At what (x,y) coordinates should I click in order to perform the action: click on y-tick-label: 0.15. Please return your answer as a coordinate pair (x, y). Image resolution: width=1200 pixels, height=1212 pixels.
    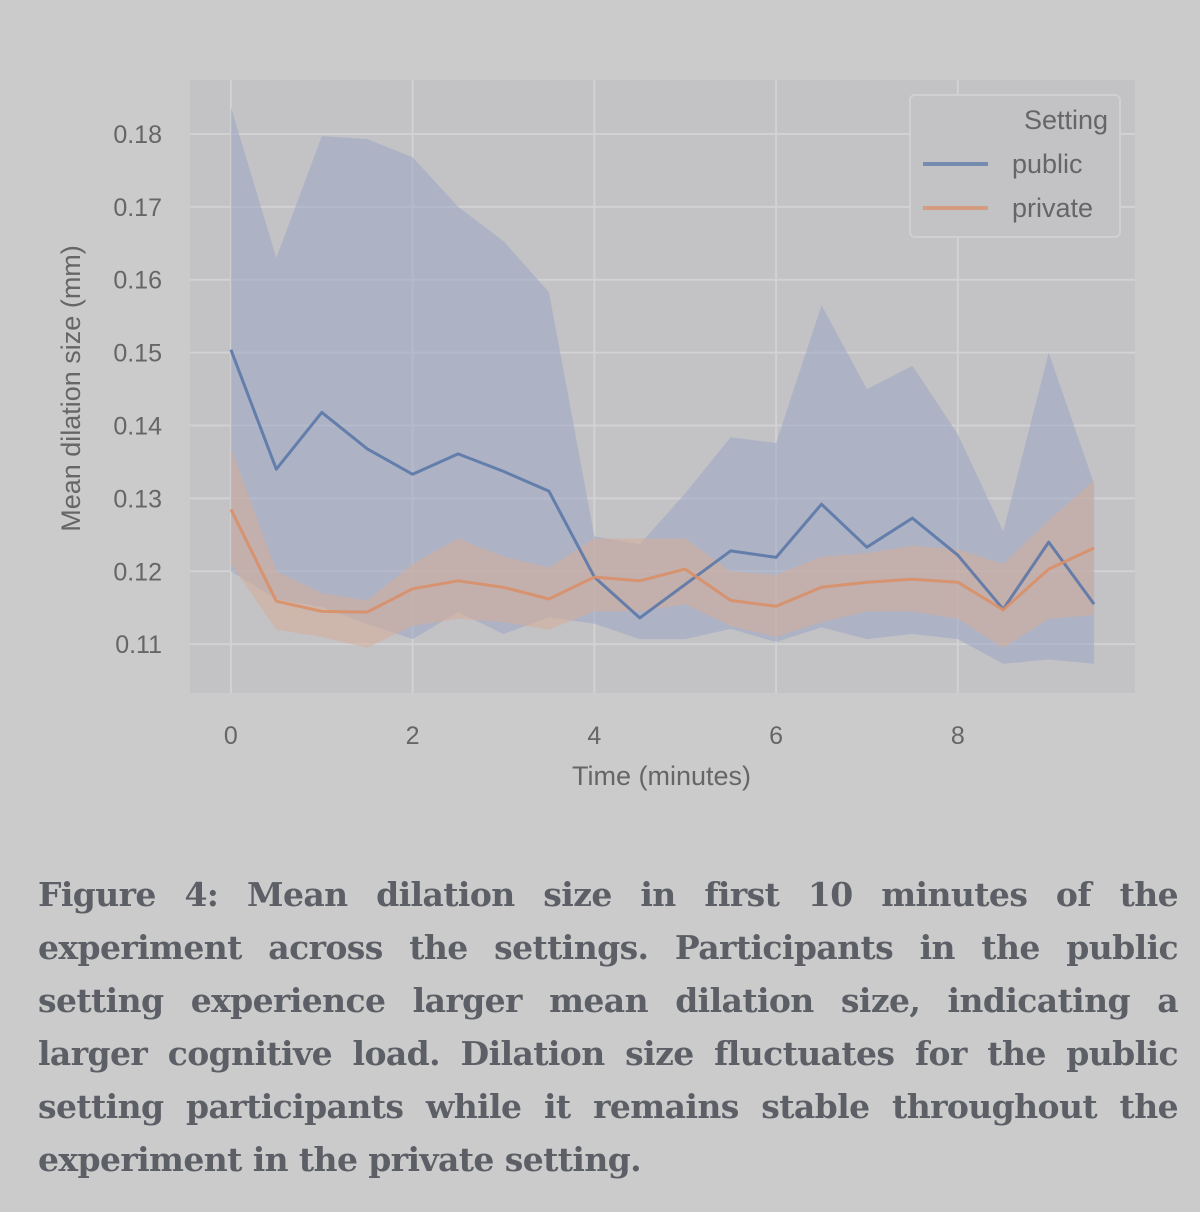
    Looking at the image, I should click on (137, 354).